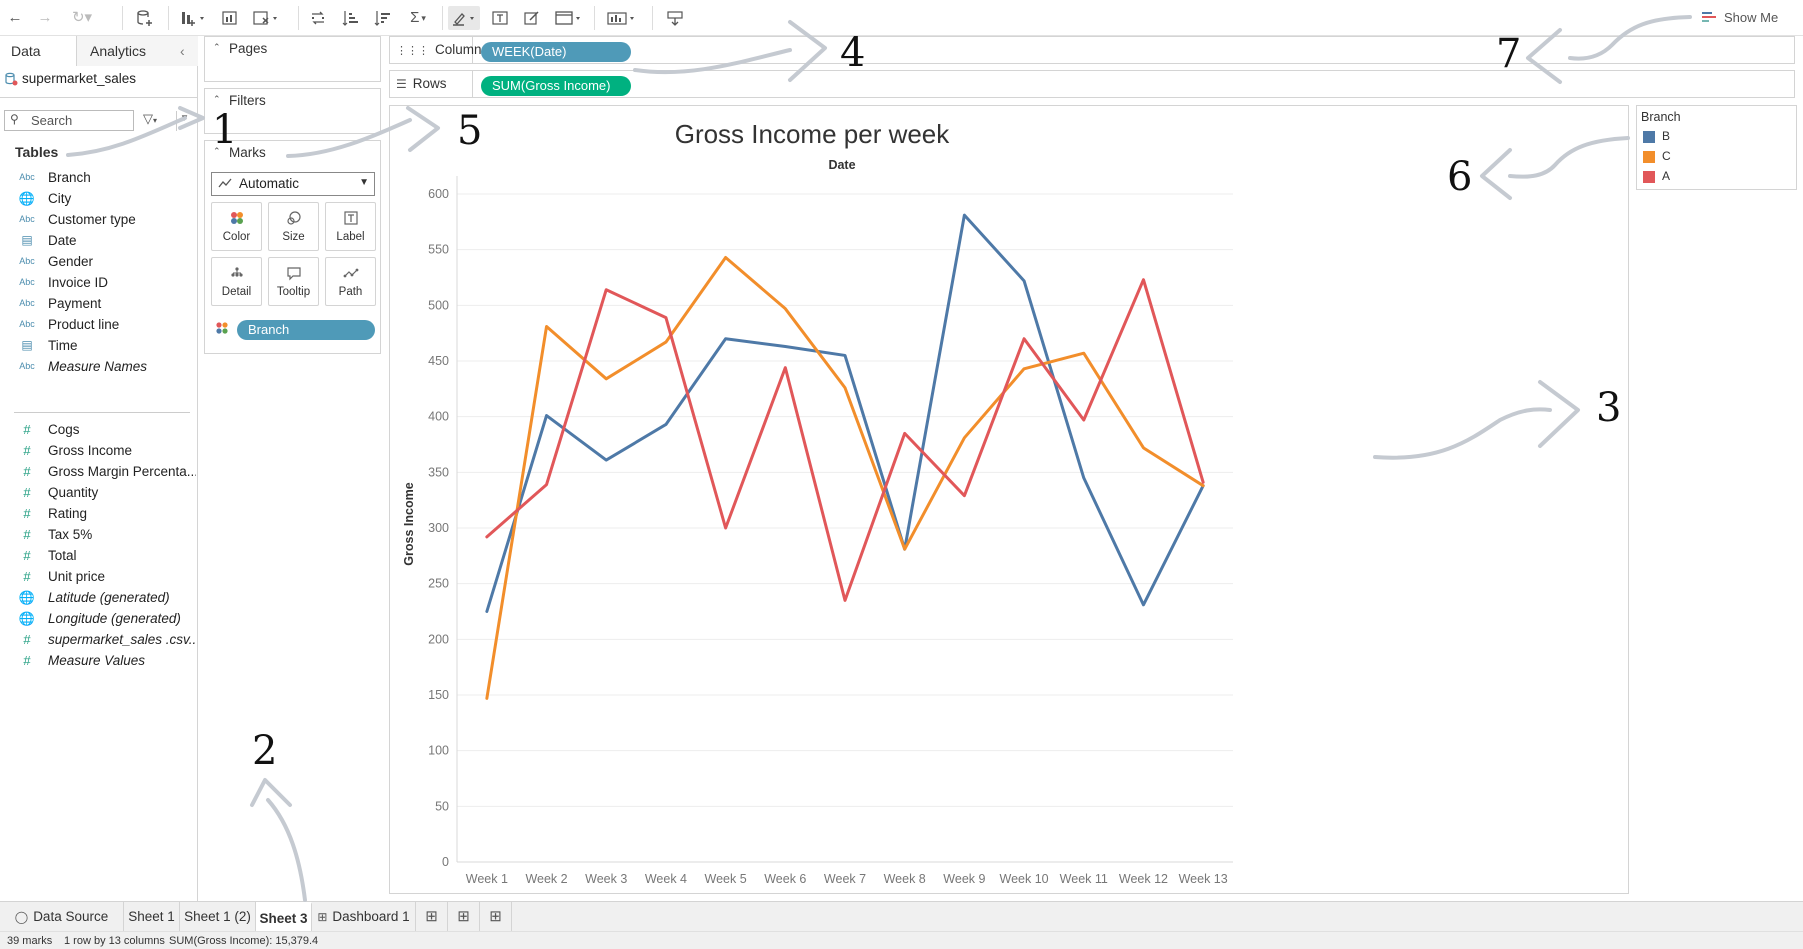  Describe the element at coordinates (137, 51) in the screenshot. I see `tab-analytics: Analytics` at that location.